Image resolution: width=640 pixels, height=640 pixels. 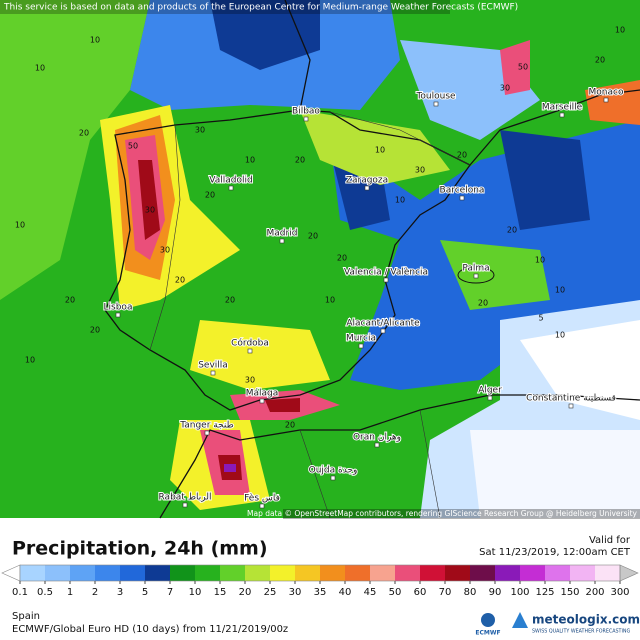 I want to click on city-label: Murcia, so click(x=361, y=339).